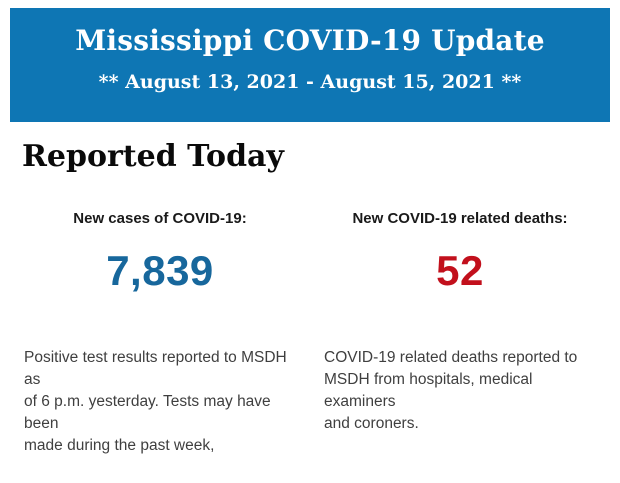 This screenshot has width=620, height=483. What do you see at coordinates (160, 218) in the screenshot?
I see `cases-label: New cases of COVID-19:` at bounding box center [160, 218].